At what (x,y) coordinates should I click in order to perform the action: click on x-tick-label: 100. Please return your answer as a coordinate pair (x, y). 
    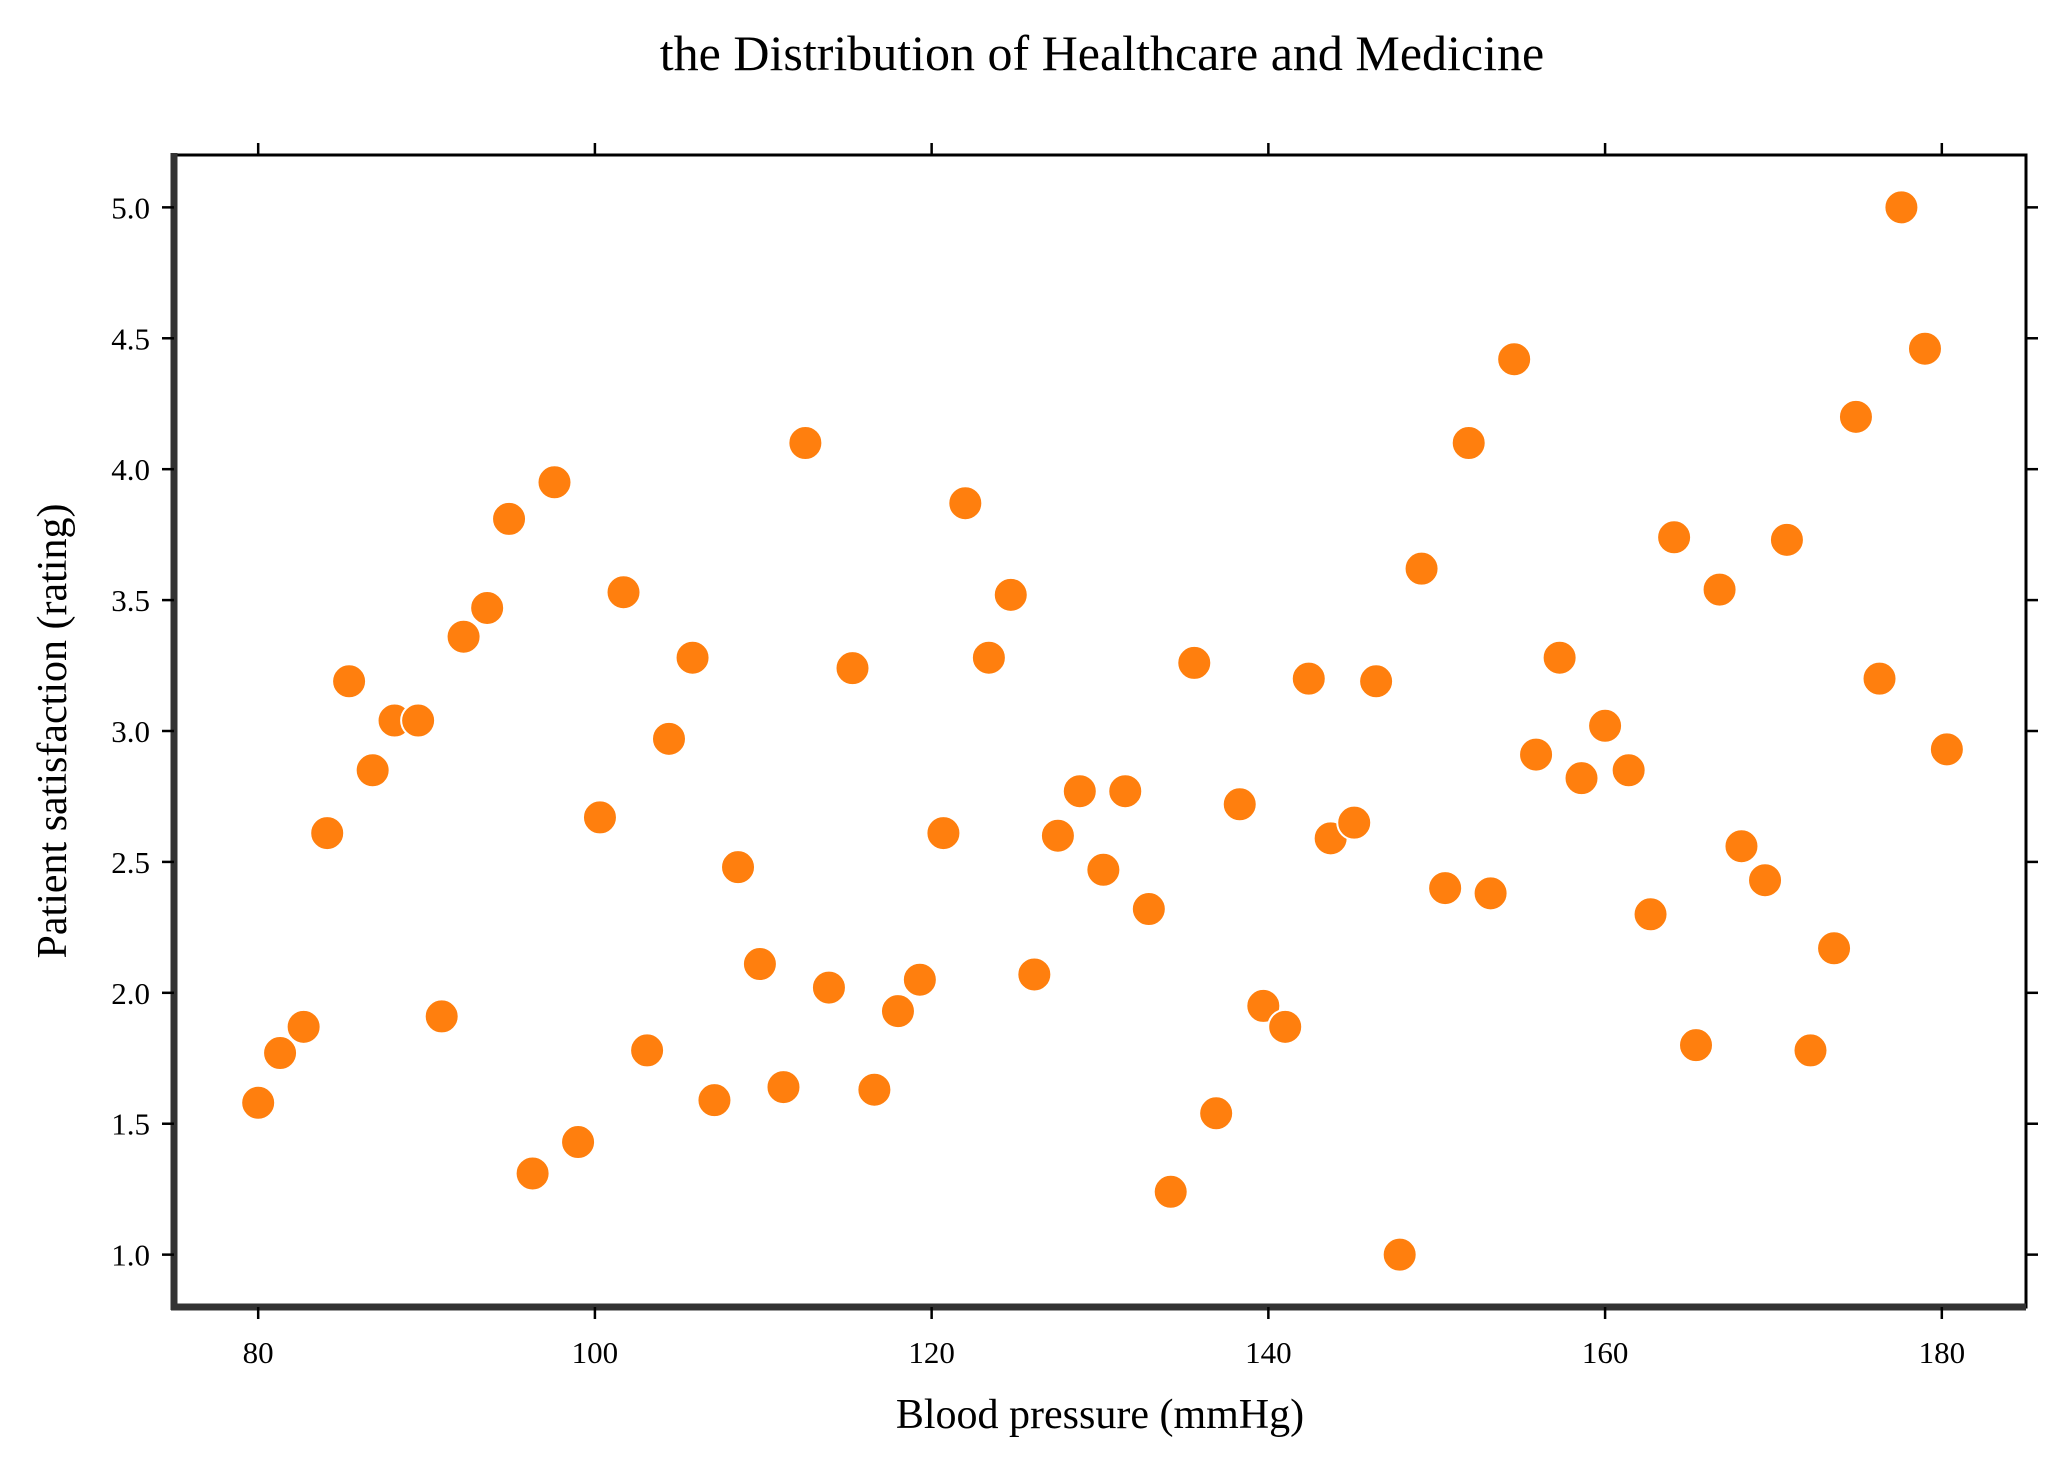
    Looking at the image, I should click on (595, 1352).